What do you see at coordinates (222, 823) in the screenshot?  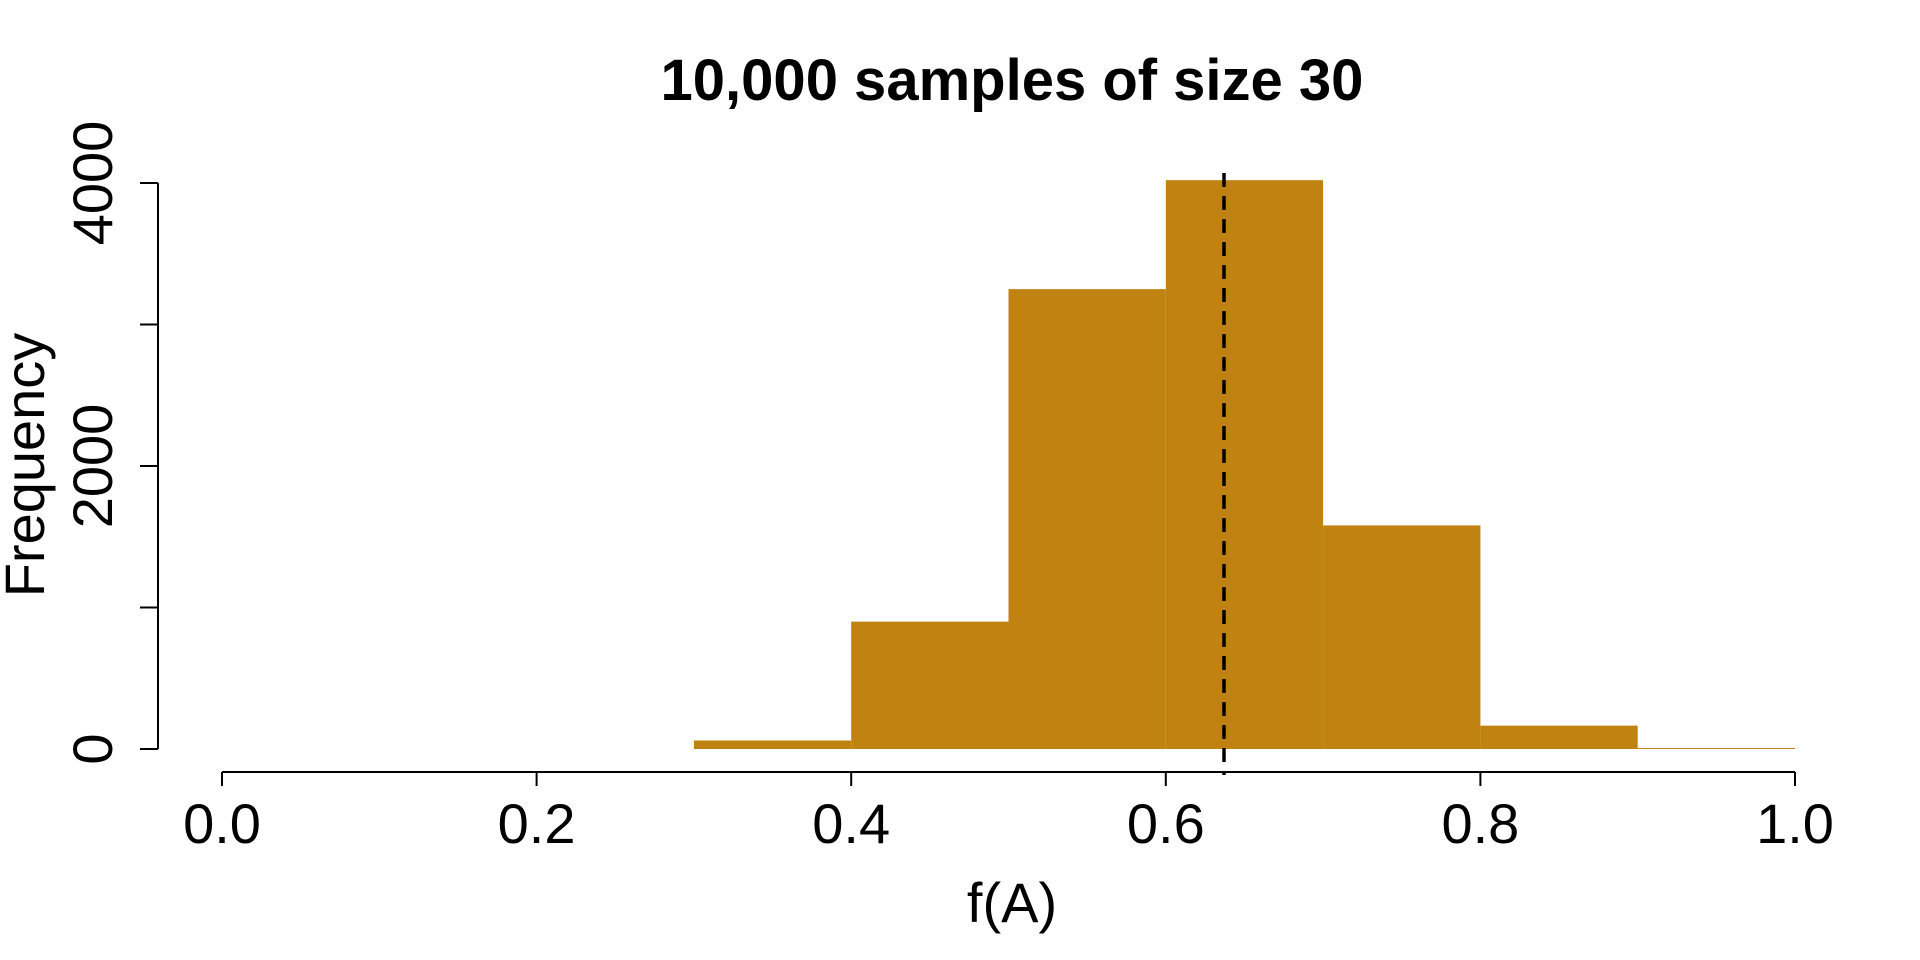 I see `x-tick-label: 0.0` at bounding box center [222, 823].